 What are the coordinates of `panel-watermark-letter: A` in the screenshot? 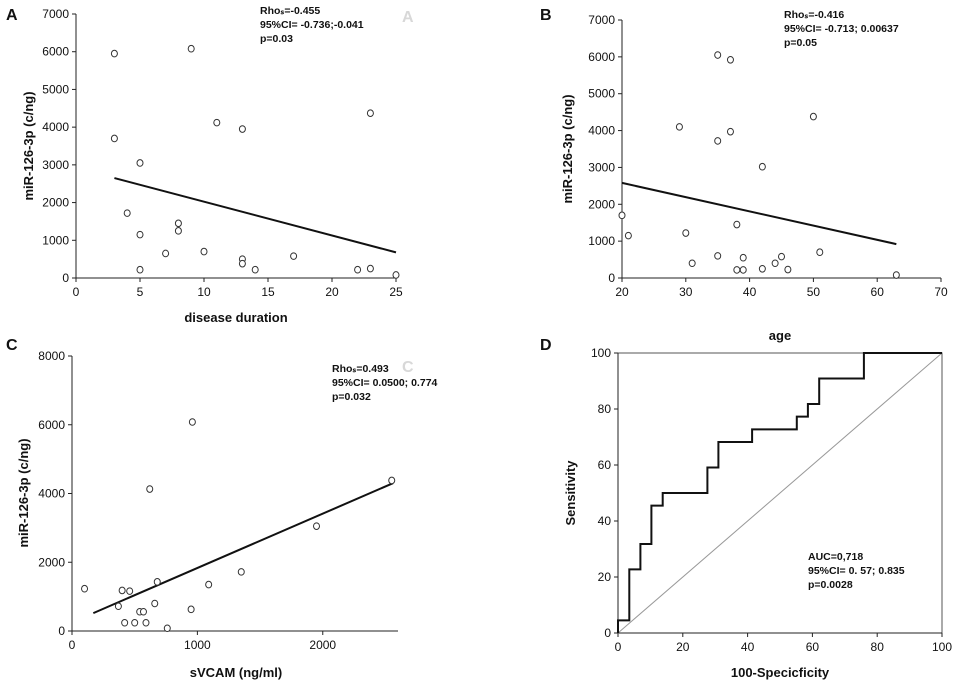 It's located at (408, 17).